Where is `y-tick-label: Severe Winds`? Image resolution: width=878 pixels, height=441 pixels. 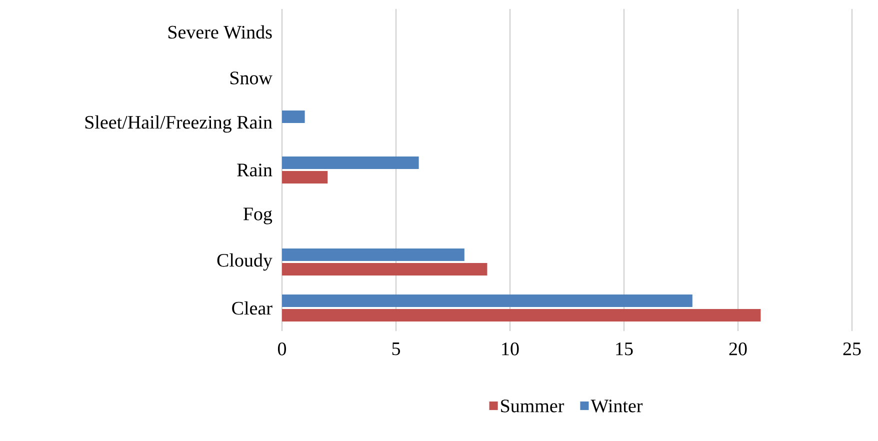
y-tick-label: Severe Winds is located at coordinates (220, 32).